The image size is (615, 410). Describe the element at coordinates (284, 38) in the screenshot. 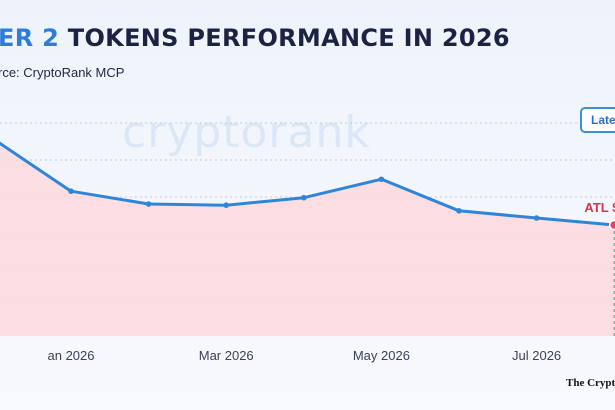

I see `title-text: TOKENS PERFORMANCE IN 2026` at that location.